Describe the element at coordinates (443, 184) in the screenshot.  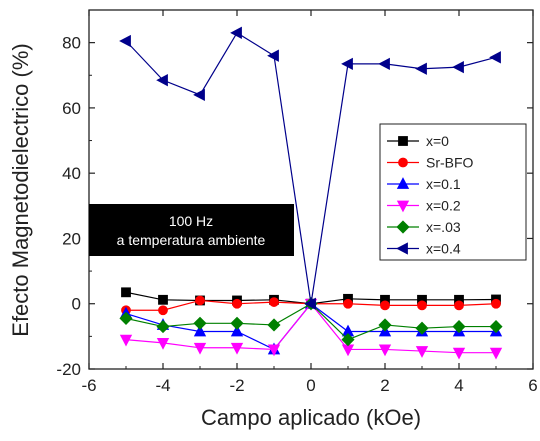
I see `legend-label: x=0.1` at that location.